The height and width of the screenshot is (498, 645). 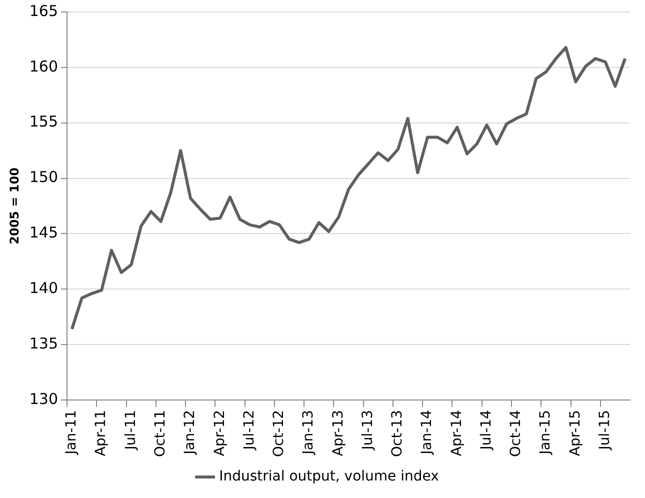 I want to click on x-tick-label: Oct-12, so click(x=279, y=434).